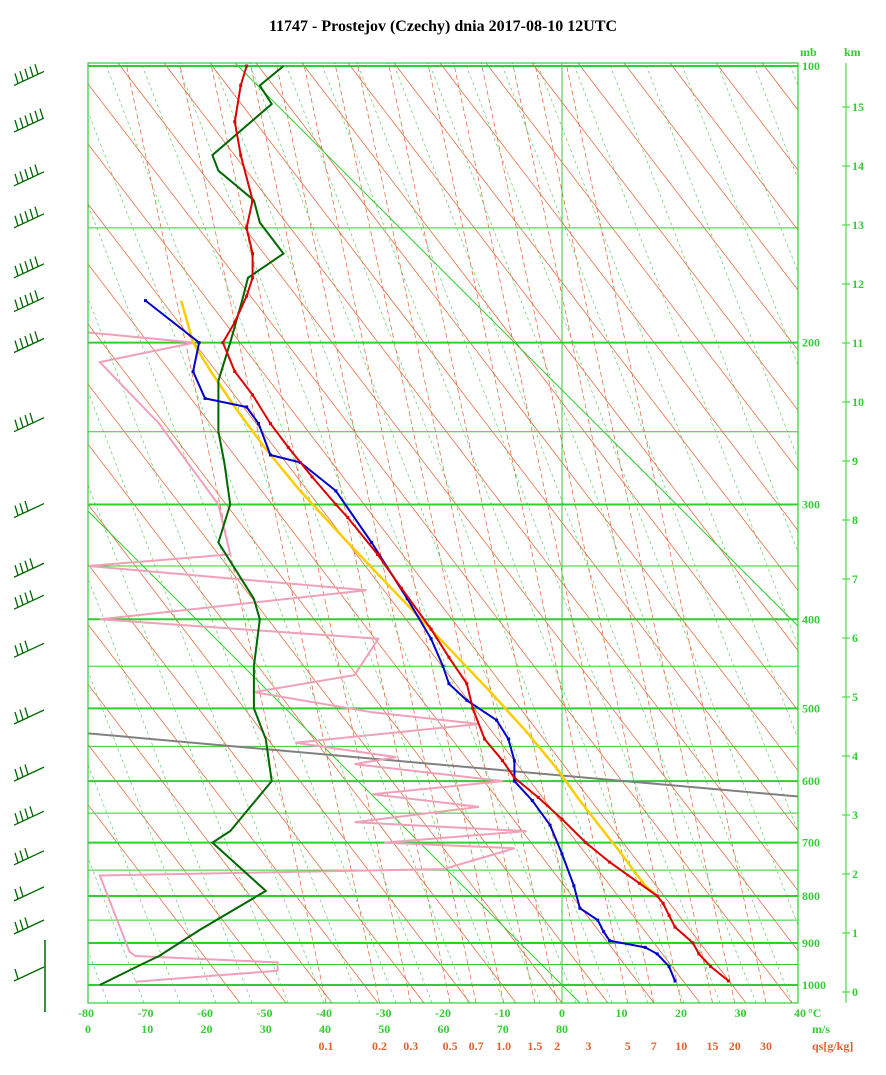  I want to click on temperature-tick-label: 0, so click(562, 1013).